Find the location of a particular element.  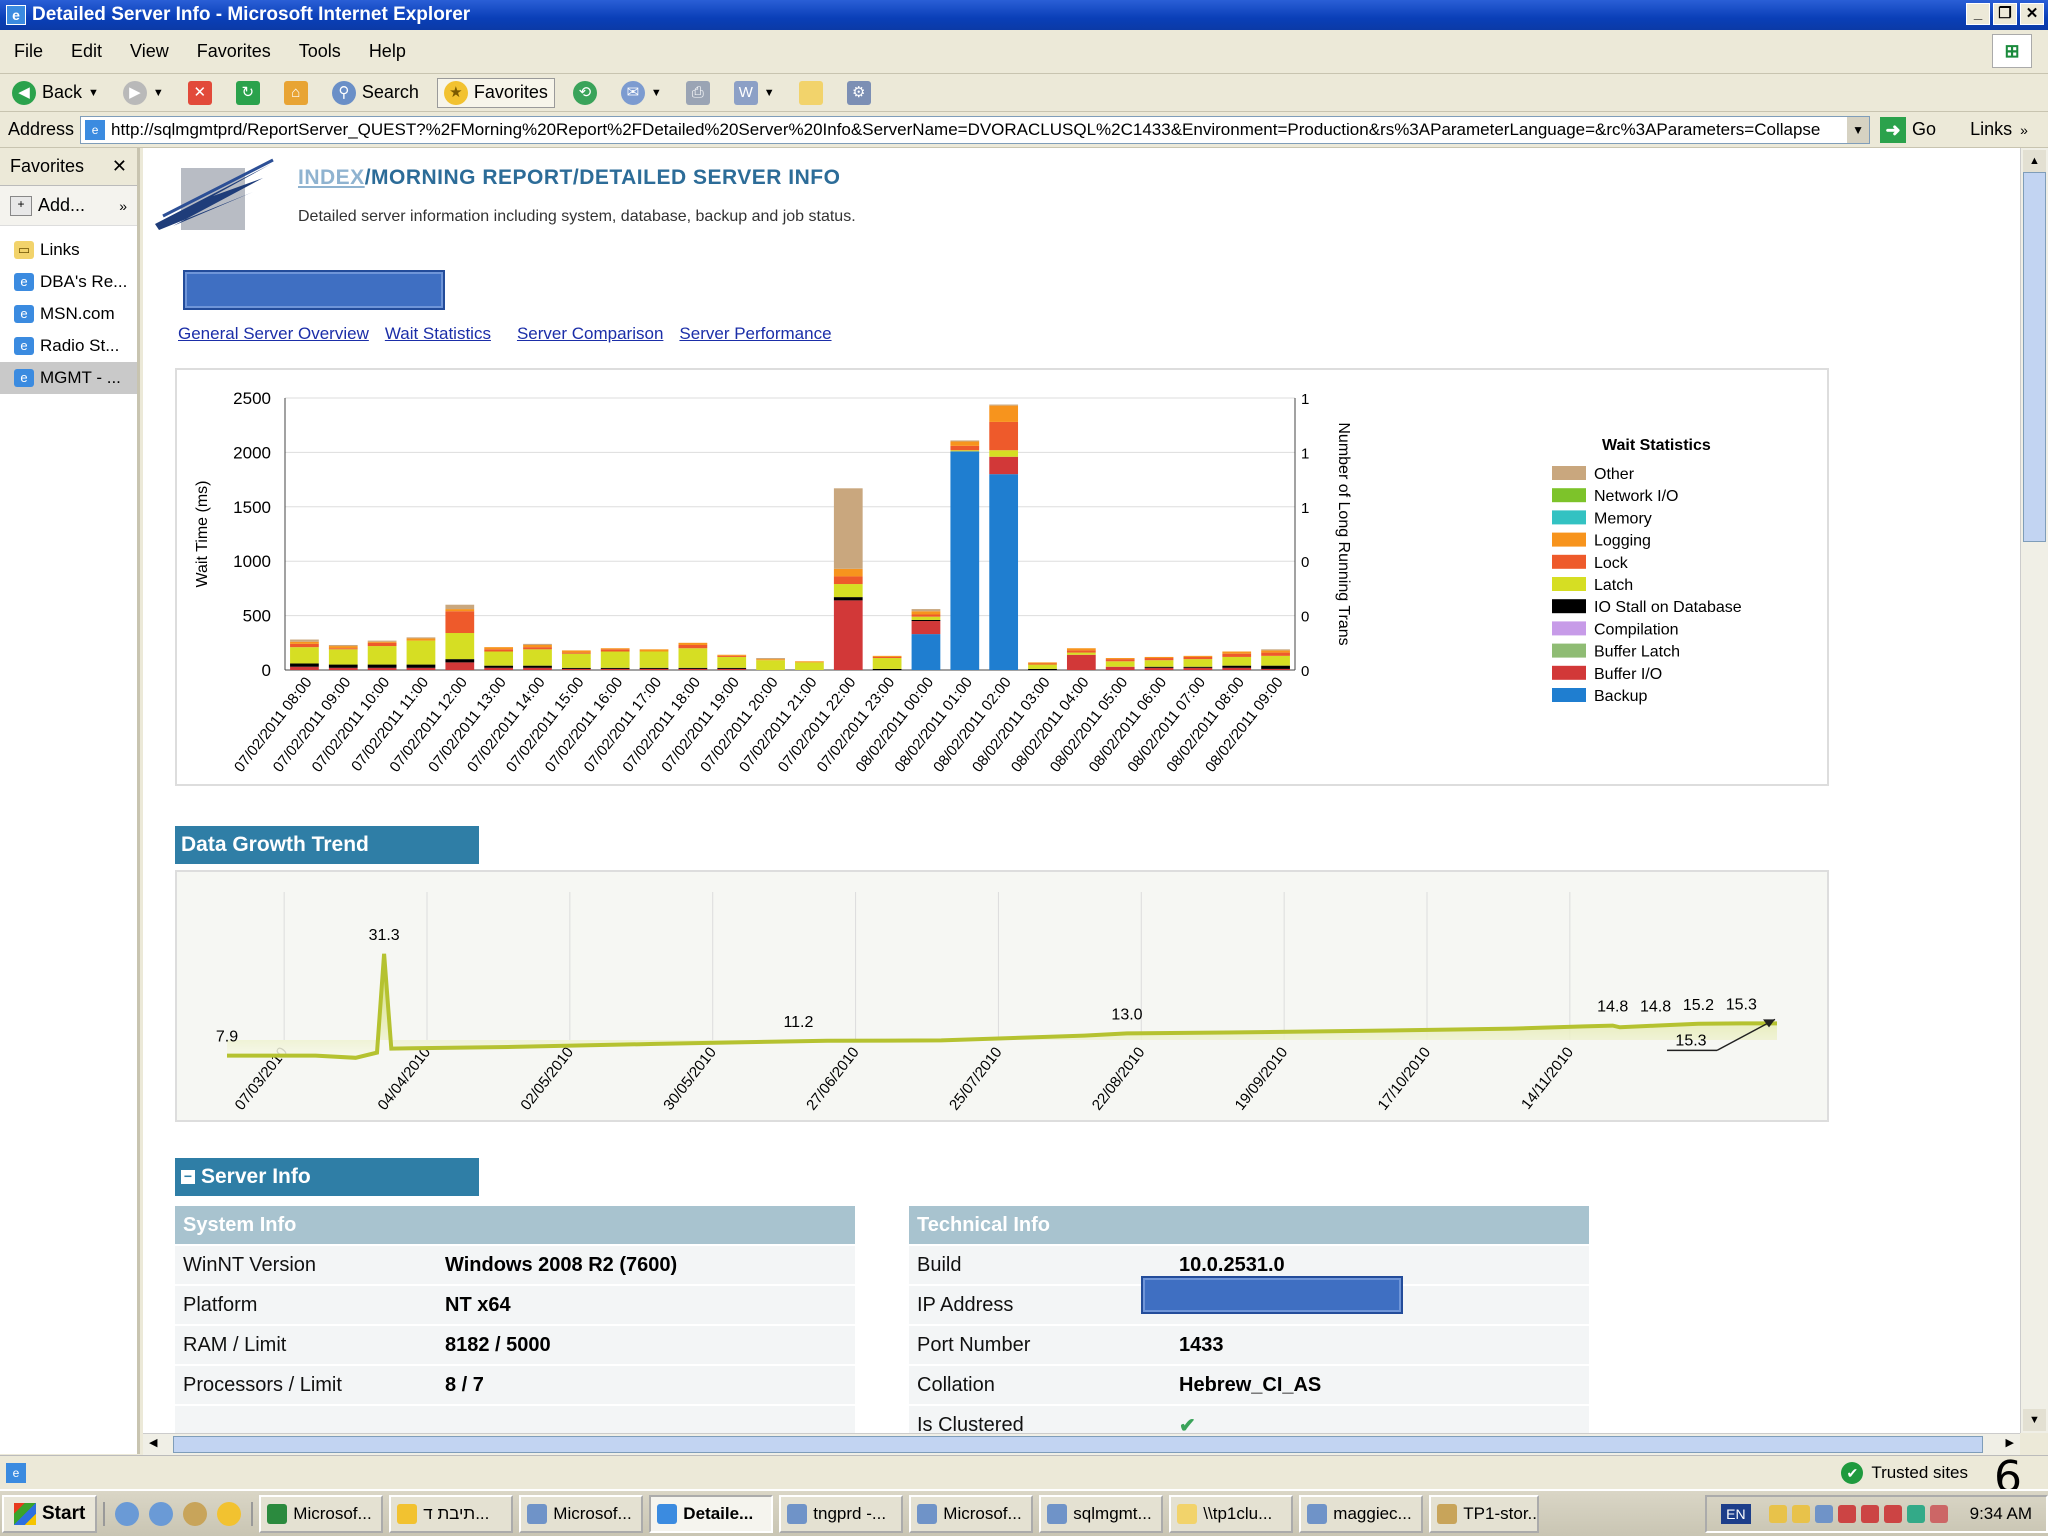

ie-icon is located at coordinates (161, 1513).